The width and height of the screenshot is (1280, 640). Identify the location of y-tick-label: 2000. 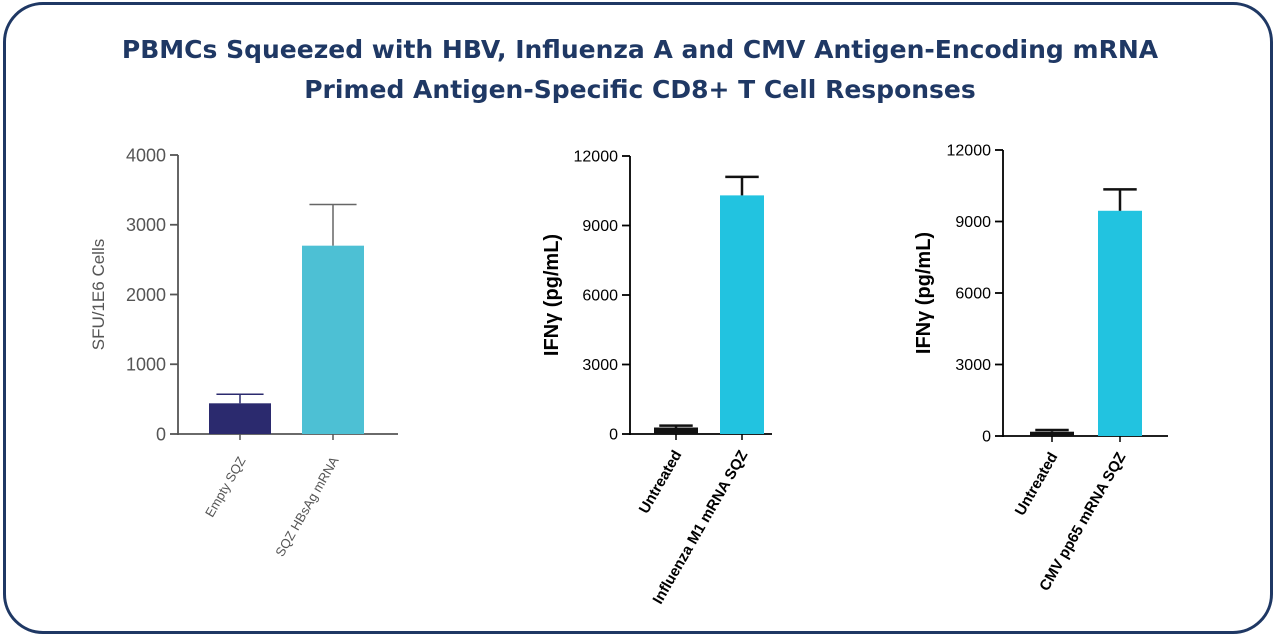
(146, 295).